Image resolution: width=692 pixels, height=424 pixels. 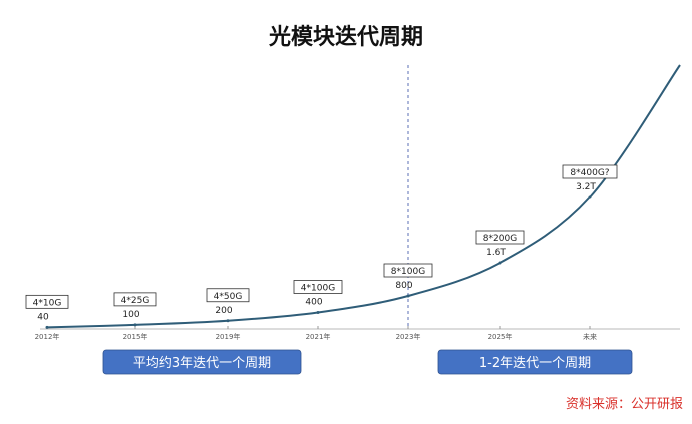 I want to click on point-annotation: 4*50G, so click(x=228, y=297).